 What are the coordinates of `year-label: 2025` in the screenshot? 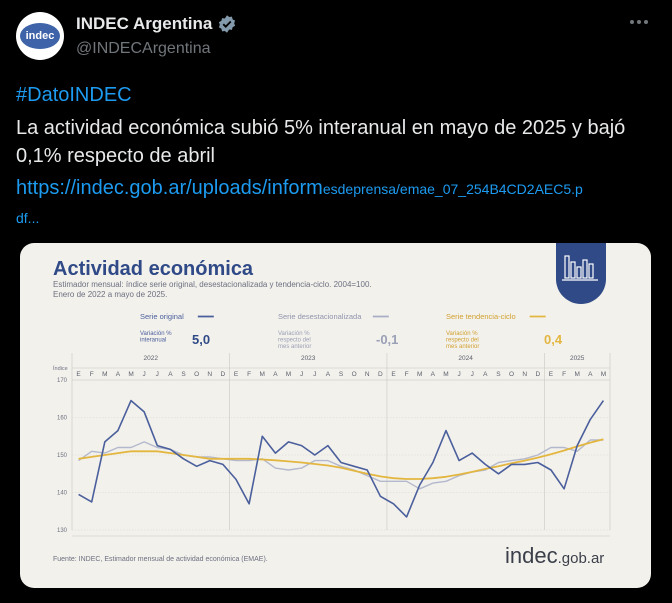 It's located at (577, 358).